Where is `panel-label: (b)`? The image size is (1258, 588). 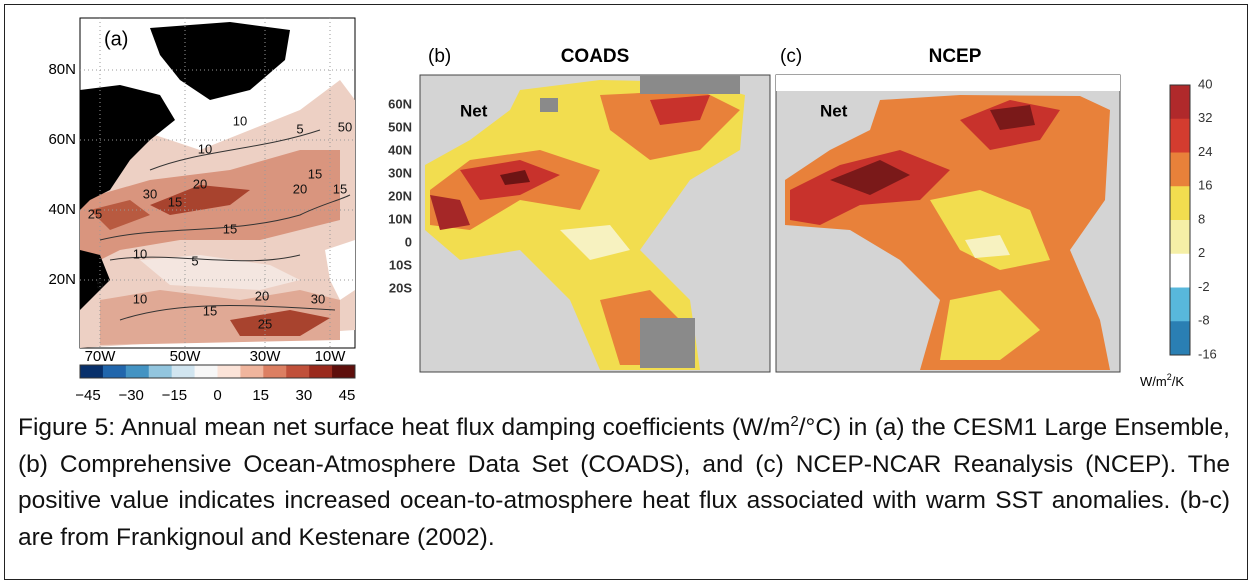 panel-label: (b) is located at coordinates (439, 56).